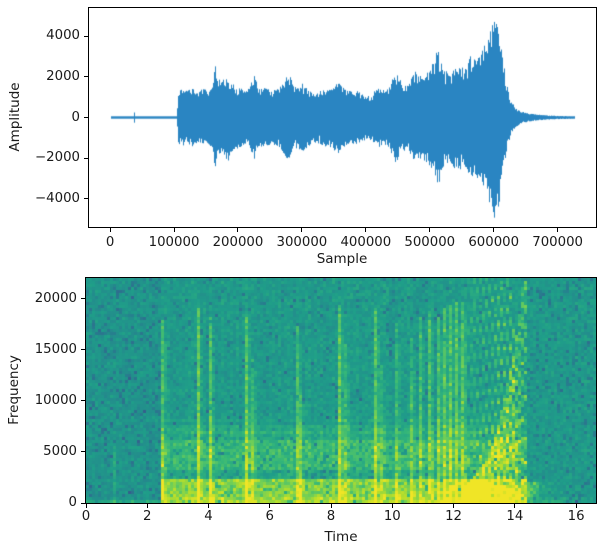 This screenshot has height=551, width=604. Describe the element at coordinates (366, 242) in the screenshot. I see `x-tick-label: 400000` at that location.